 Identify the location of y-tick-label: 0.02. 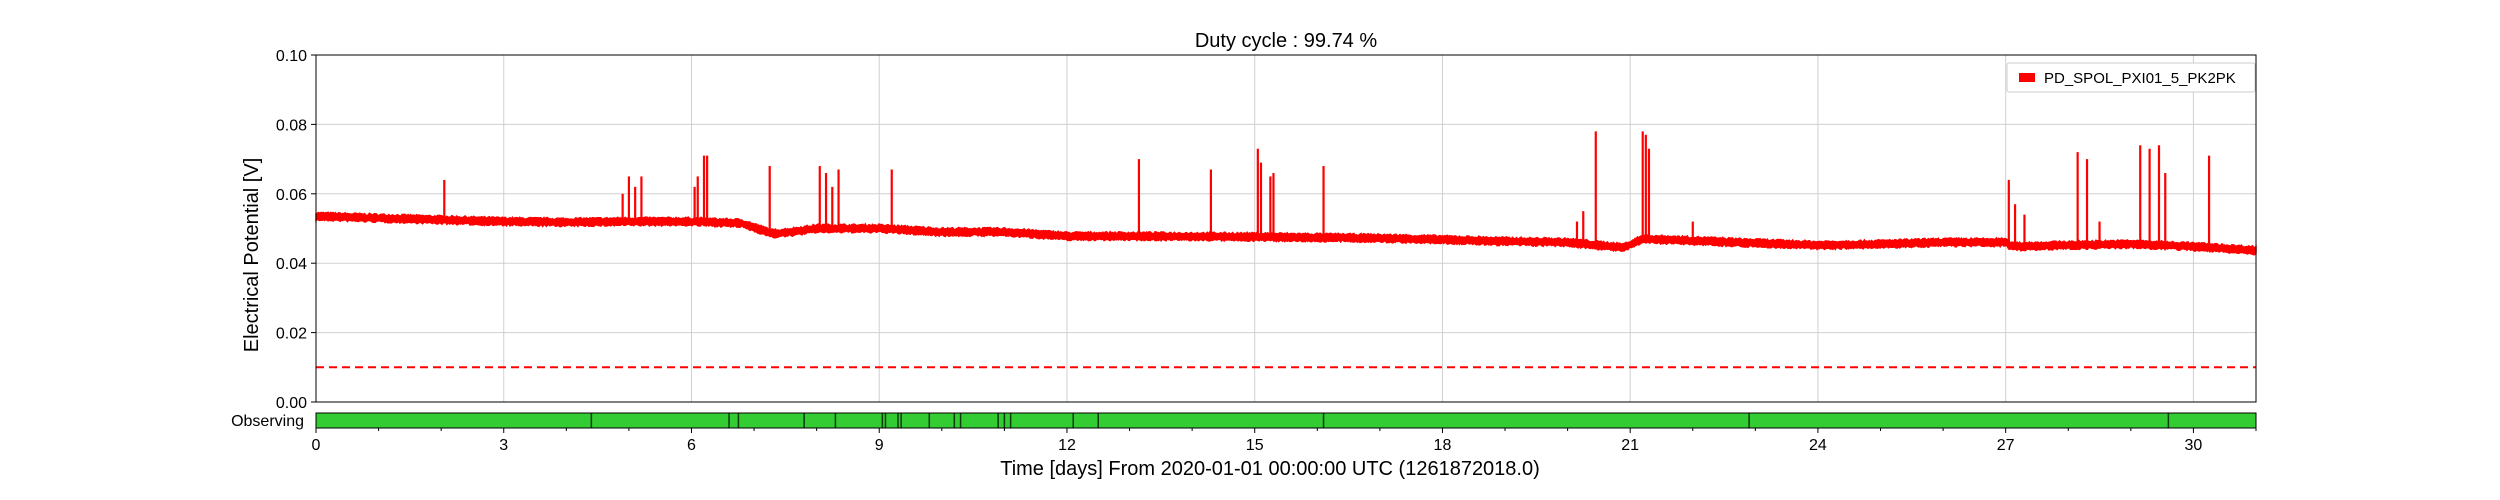
(291, 334).